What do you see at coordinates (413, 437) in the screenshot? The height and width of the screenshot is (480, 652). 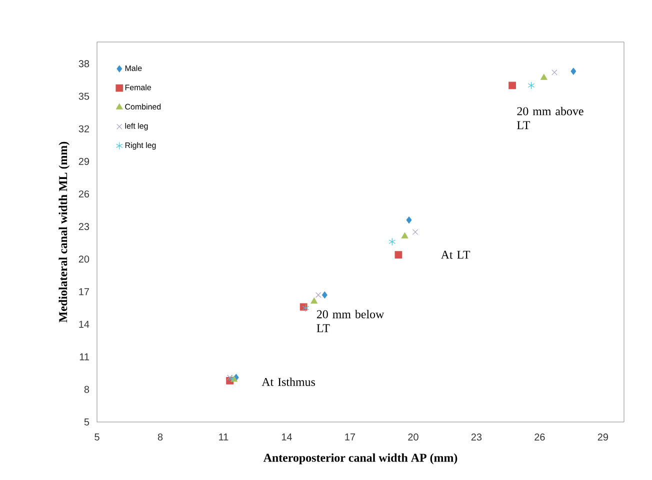 I see `x-tick-label: 20` at bounding box center [413, 437].